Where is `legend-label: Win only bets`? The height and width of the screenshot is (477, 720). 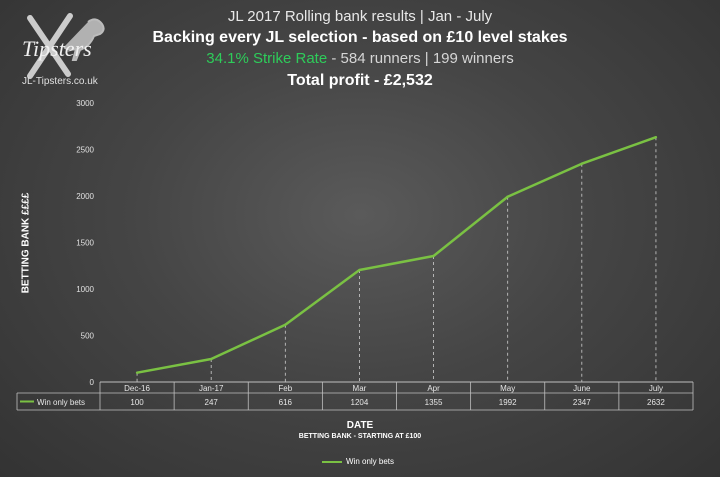
legend-label: Win only bets is located at coordinates (370, 461).